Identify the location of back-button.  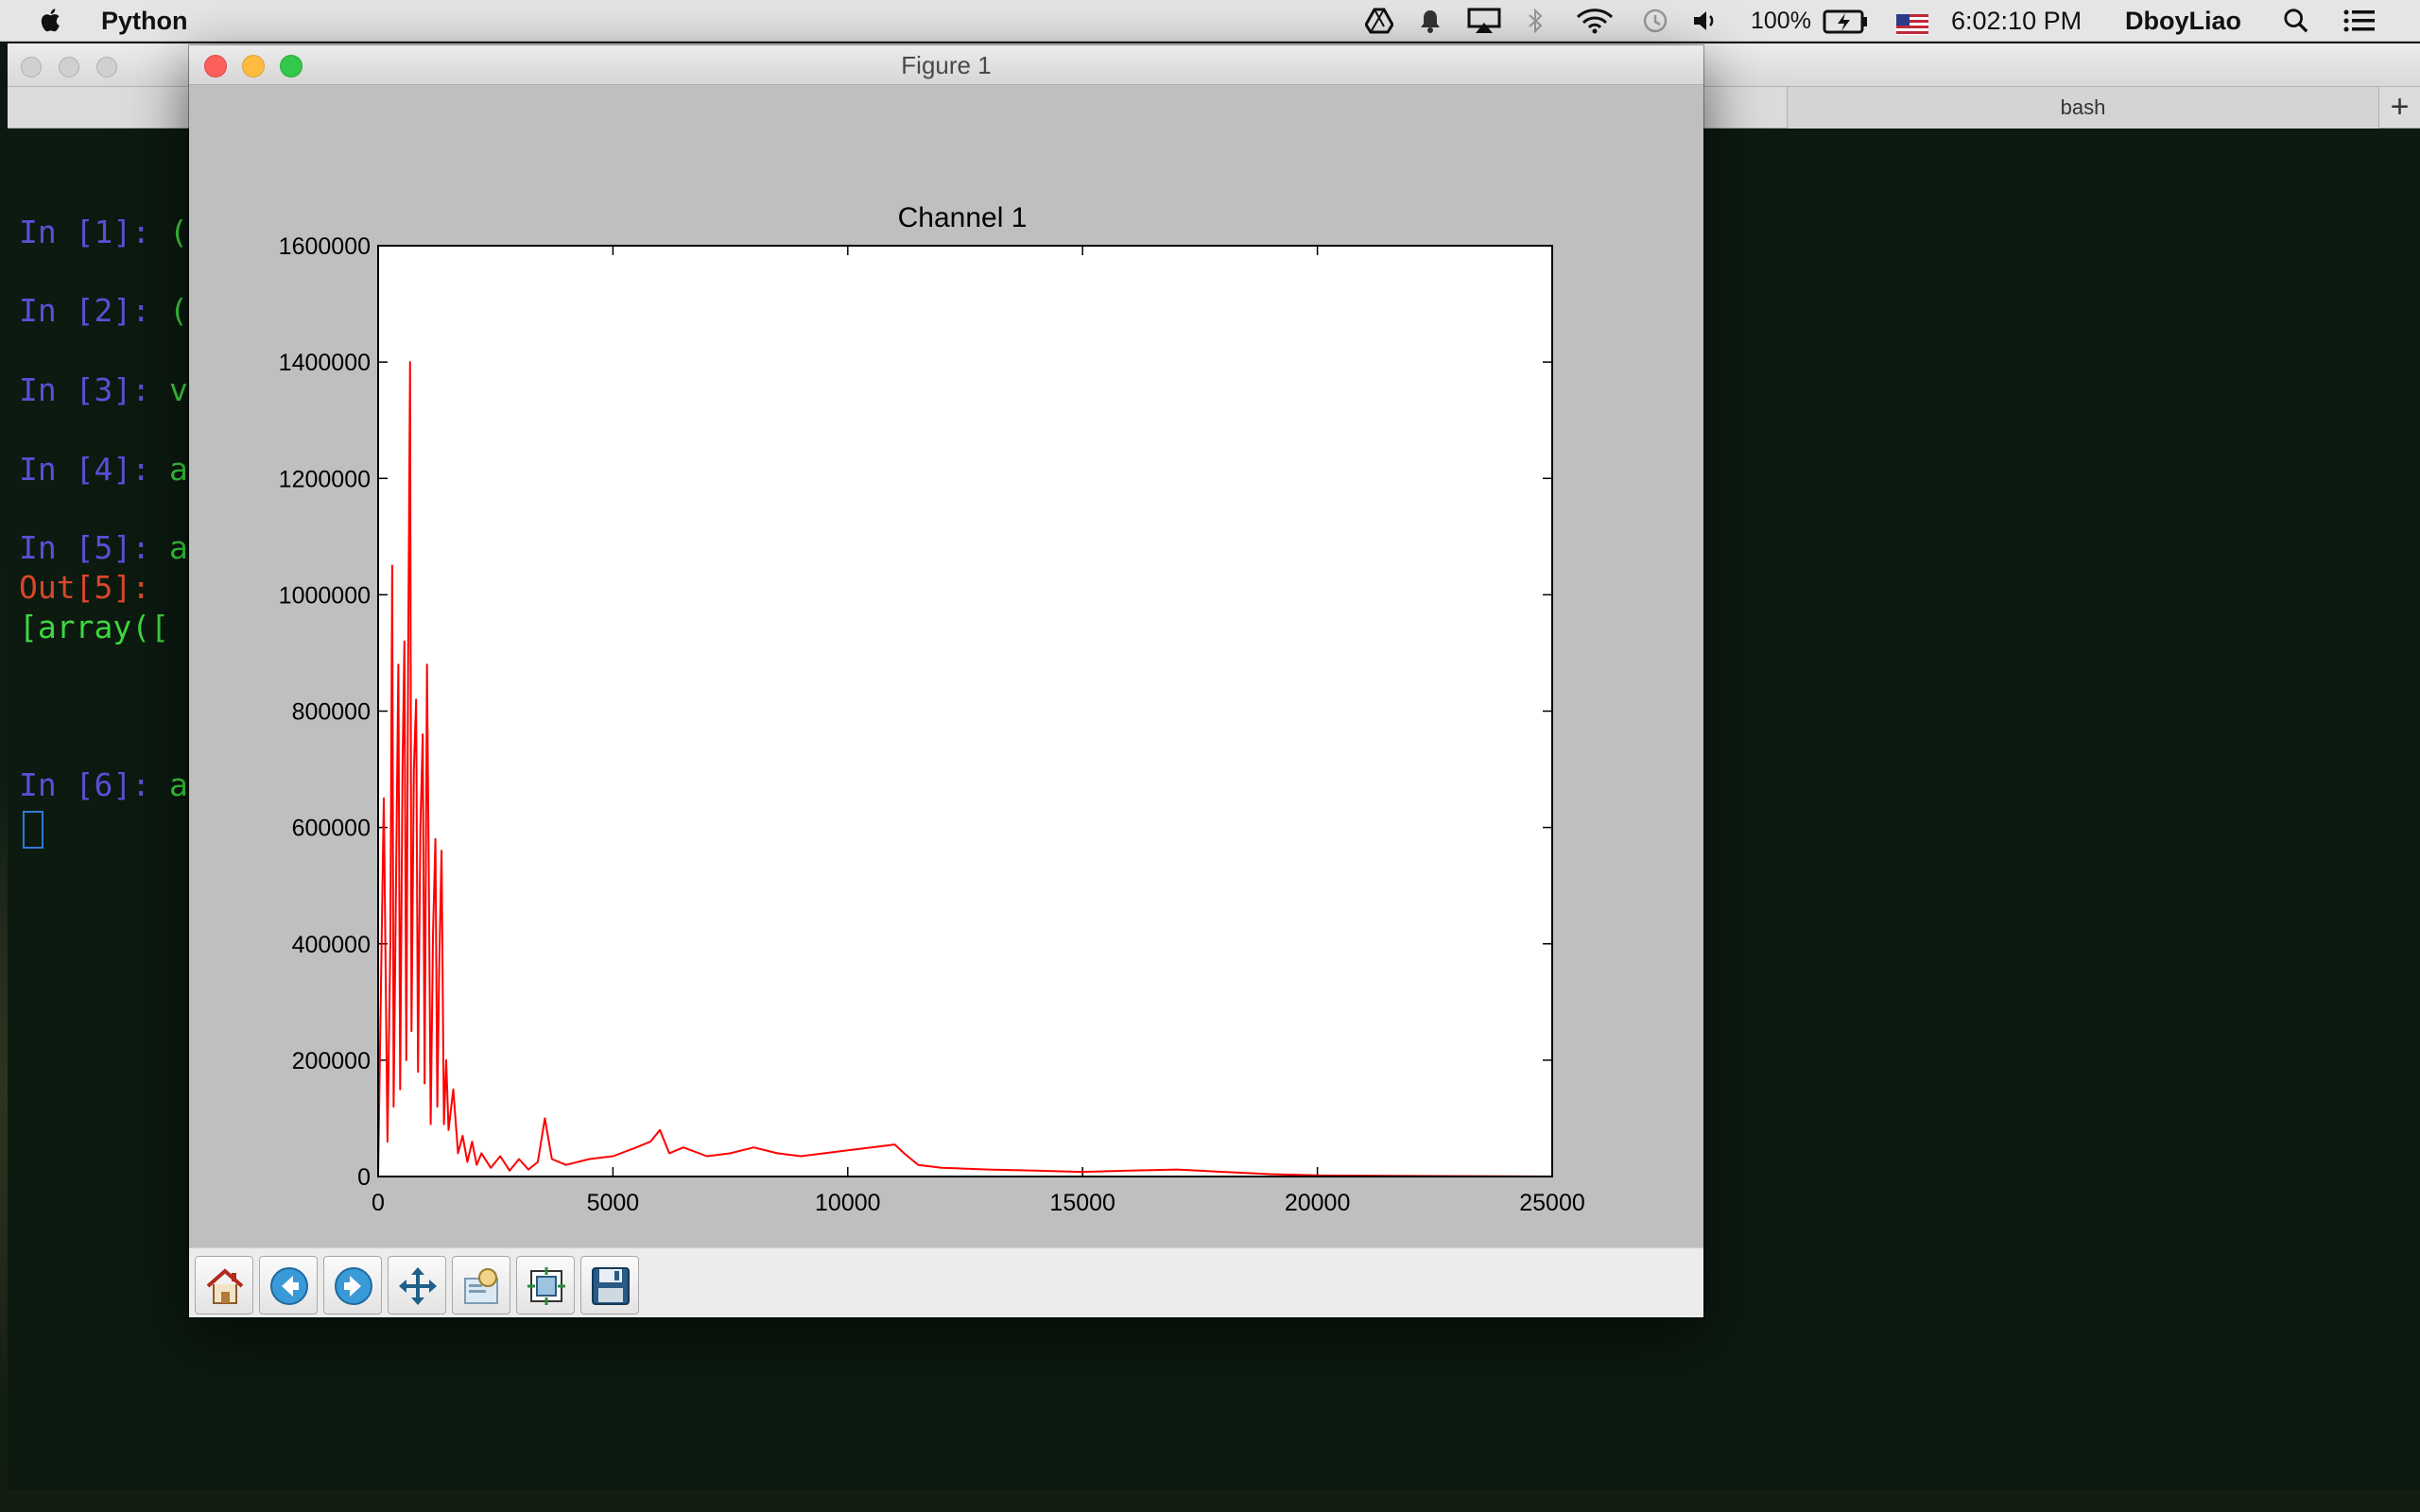
(288, 1285).